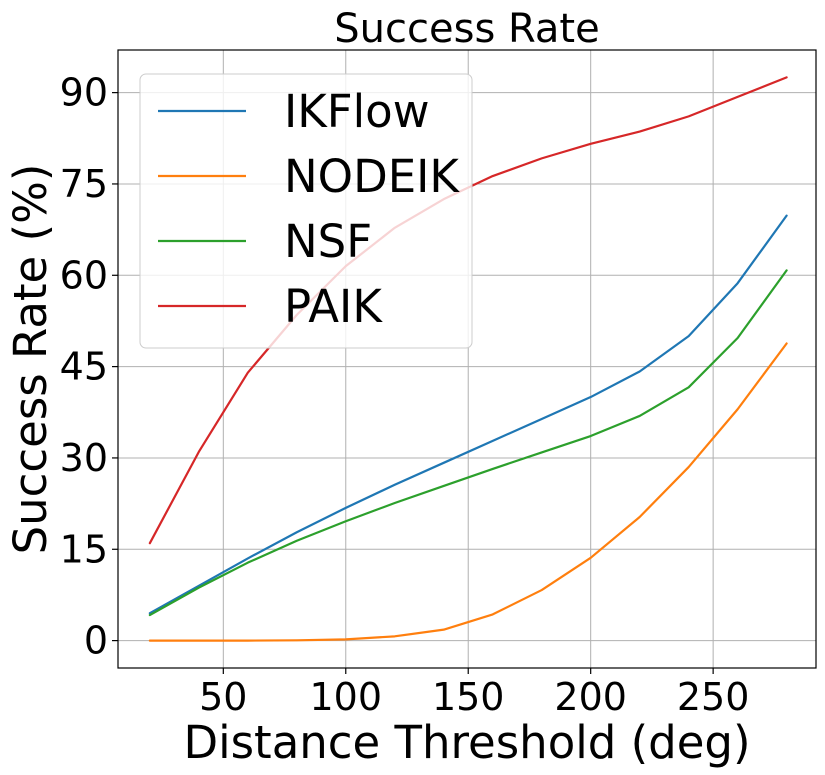  I want to click on y-tick-label: 15, so click(84, 549).